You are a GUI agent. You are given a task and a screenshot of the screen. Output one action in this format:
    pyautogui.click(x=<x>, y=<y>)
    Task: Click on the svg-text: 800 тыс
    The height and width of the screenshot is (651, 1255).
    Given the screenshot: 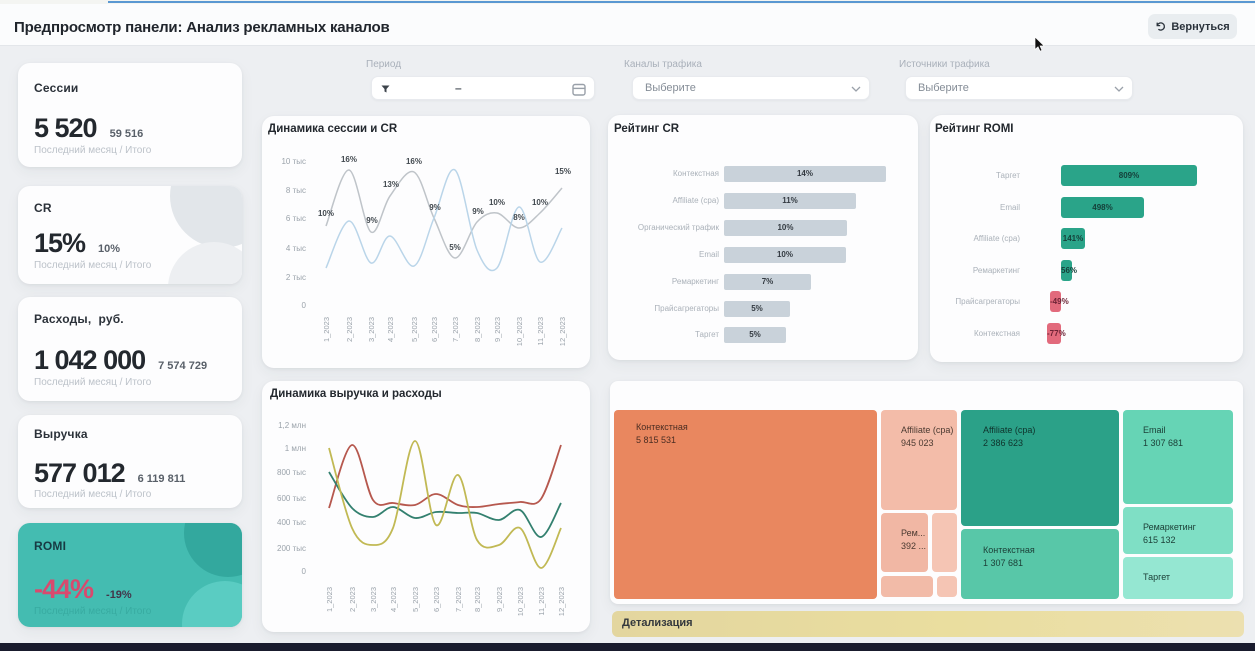 What is the action you would take?
    pyautogui.click(x=291, y=472)
    